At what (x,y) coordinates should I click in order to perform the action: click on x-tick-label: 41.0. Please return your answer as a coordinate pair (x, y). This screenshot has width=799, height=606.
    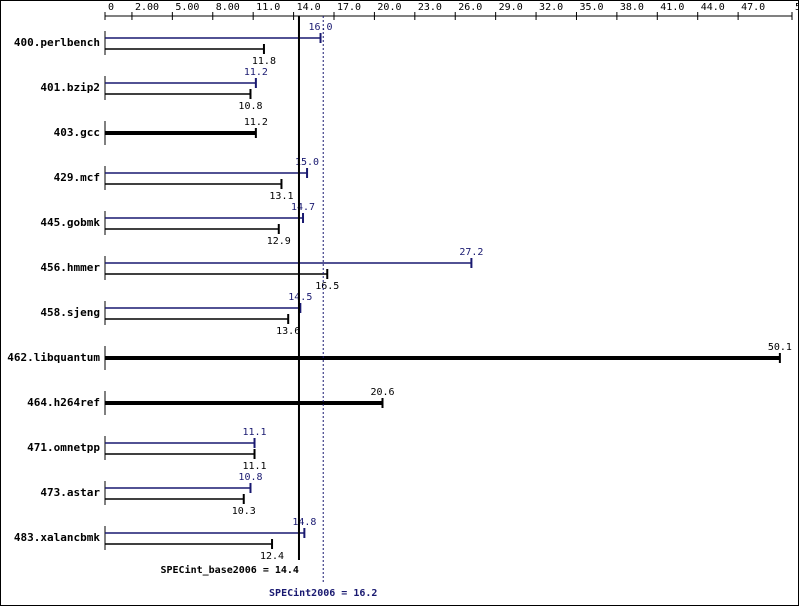
    Looking at the image, I should click on (672, 7).